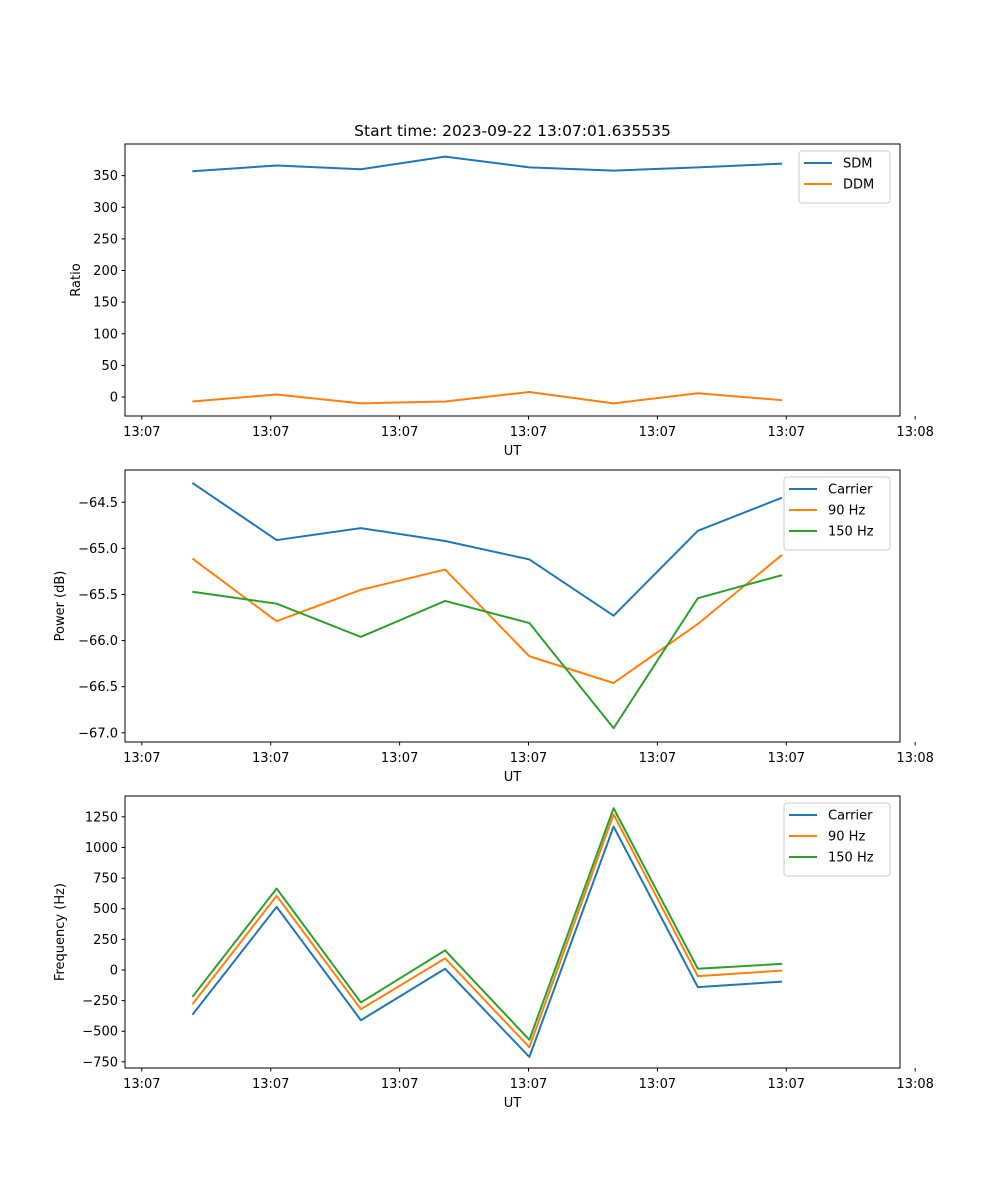 The image size is (1000, 1200). I want to click on y-tick-label: −66.0, so click(98, 641).